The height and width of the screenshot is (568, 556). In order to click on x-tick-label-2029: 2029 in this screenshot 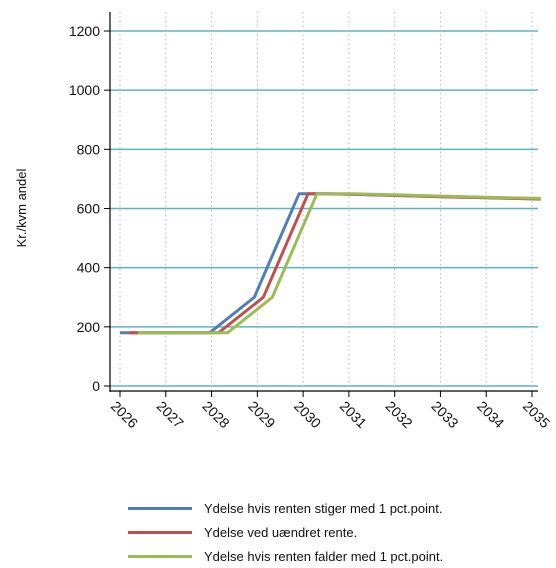, I will do `click(261, 414)`.